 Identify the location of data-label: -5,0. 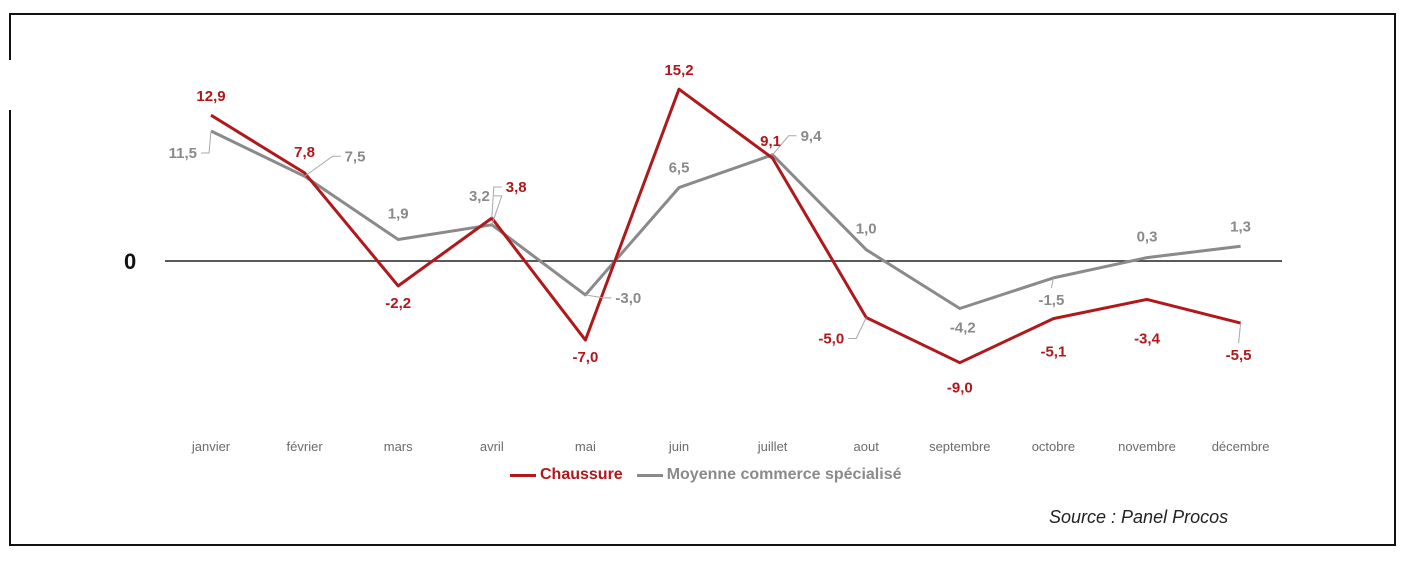
(831, 339).